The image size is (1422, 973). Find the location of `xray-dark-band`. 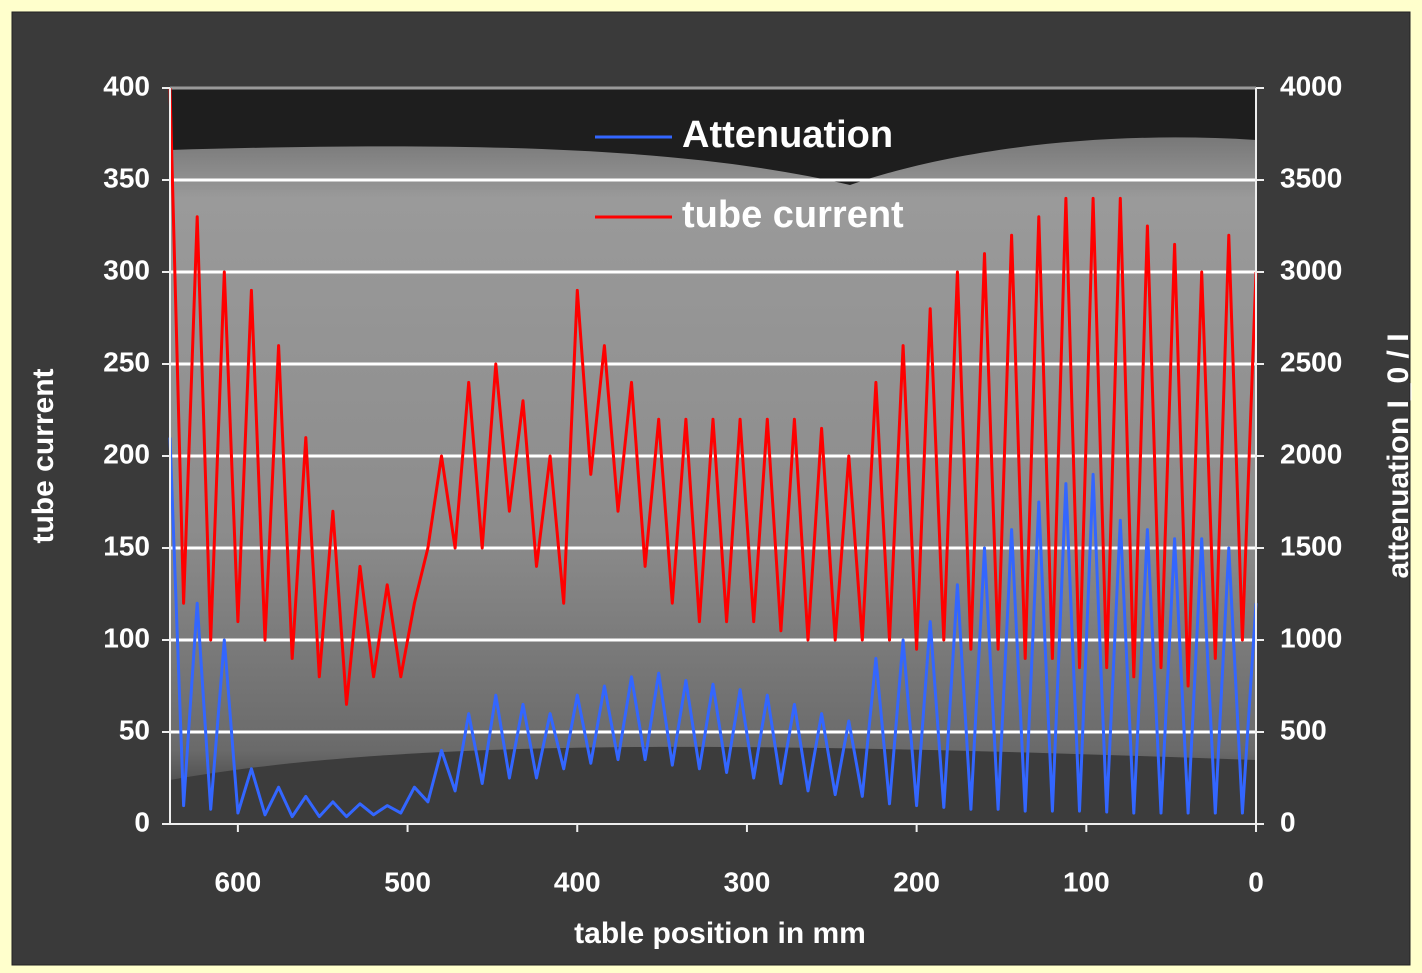

xray-dark-band is located at coordinates (713, 136).